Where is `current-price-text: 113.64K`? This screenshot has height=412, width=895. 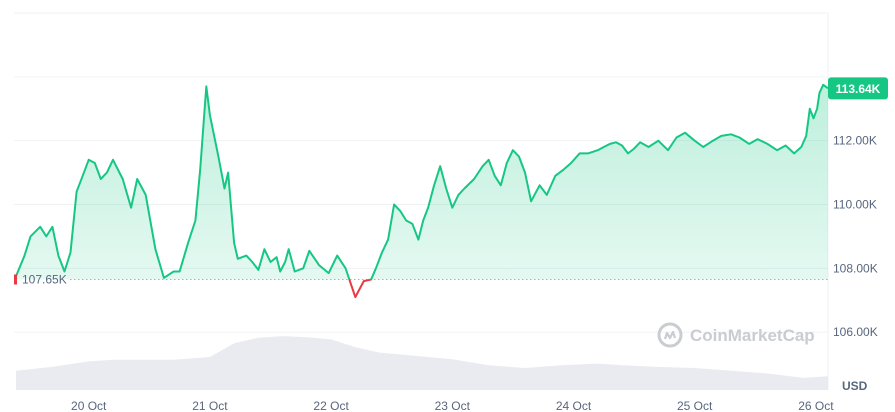 current-price-text: 113.64K is located at coordinates (858, 89).